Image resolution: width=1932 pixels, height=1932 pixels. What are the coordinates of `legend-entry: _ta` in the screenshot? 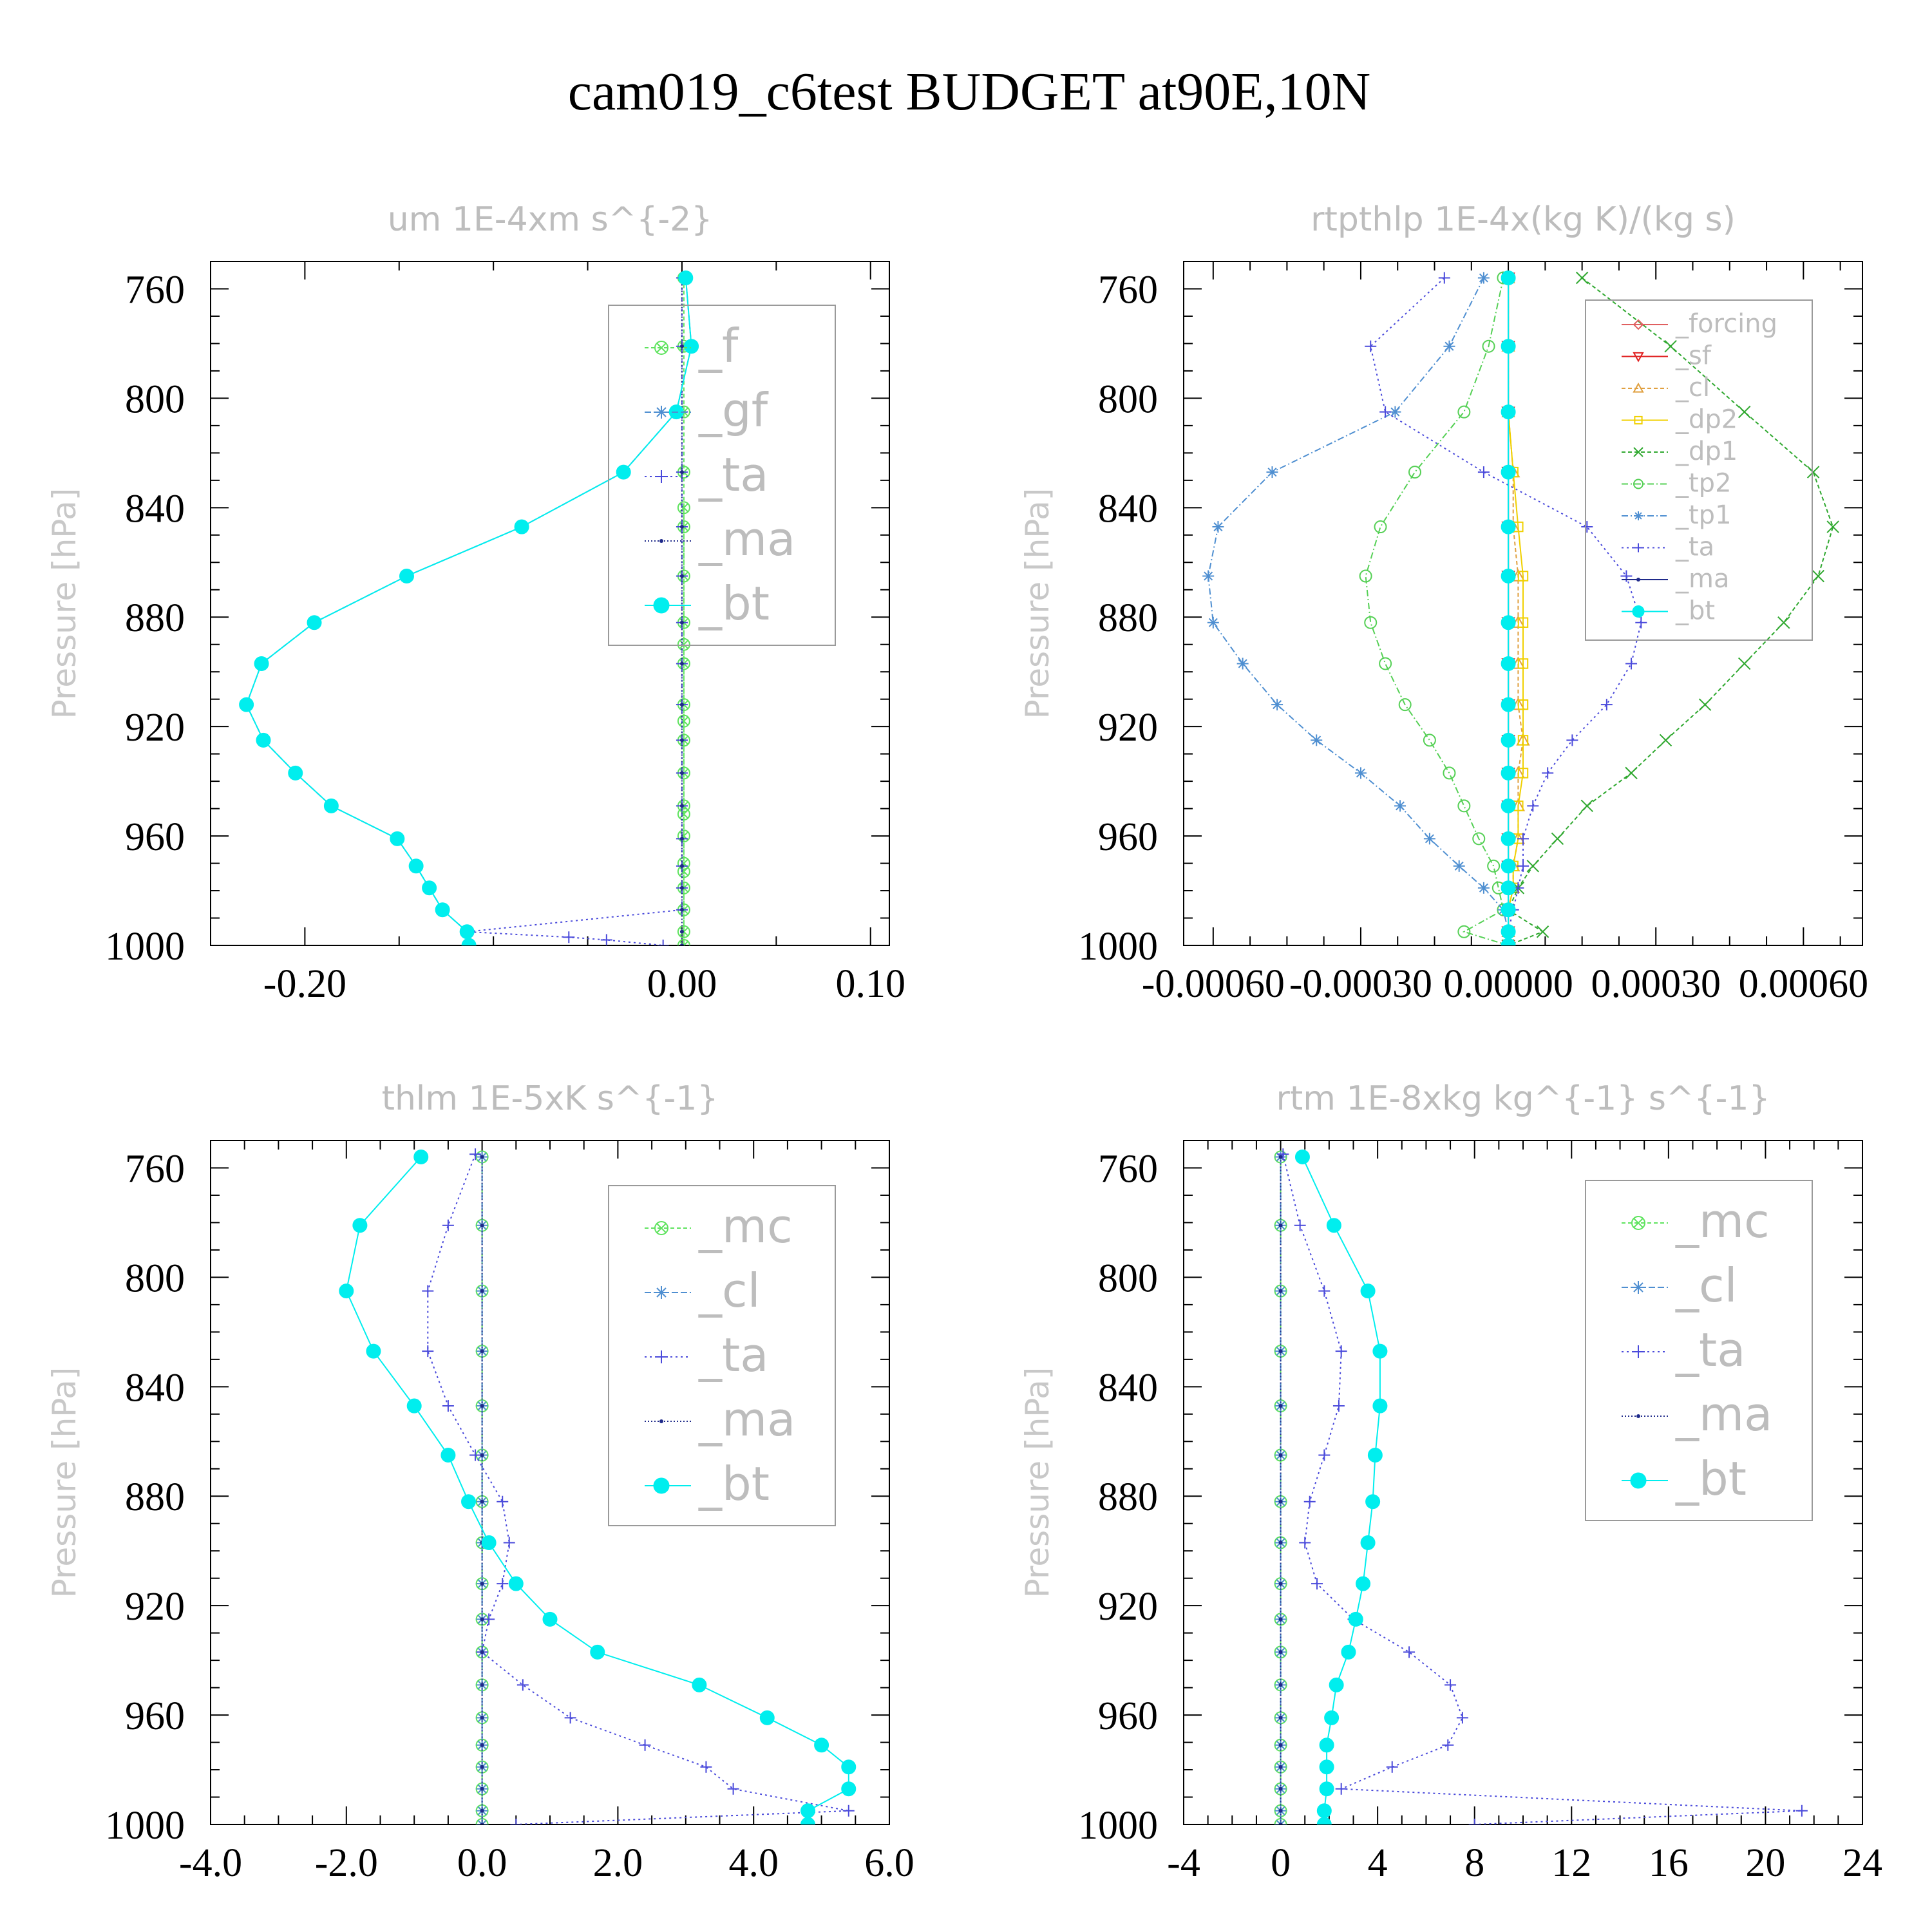 It's located at (707, 475).